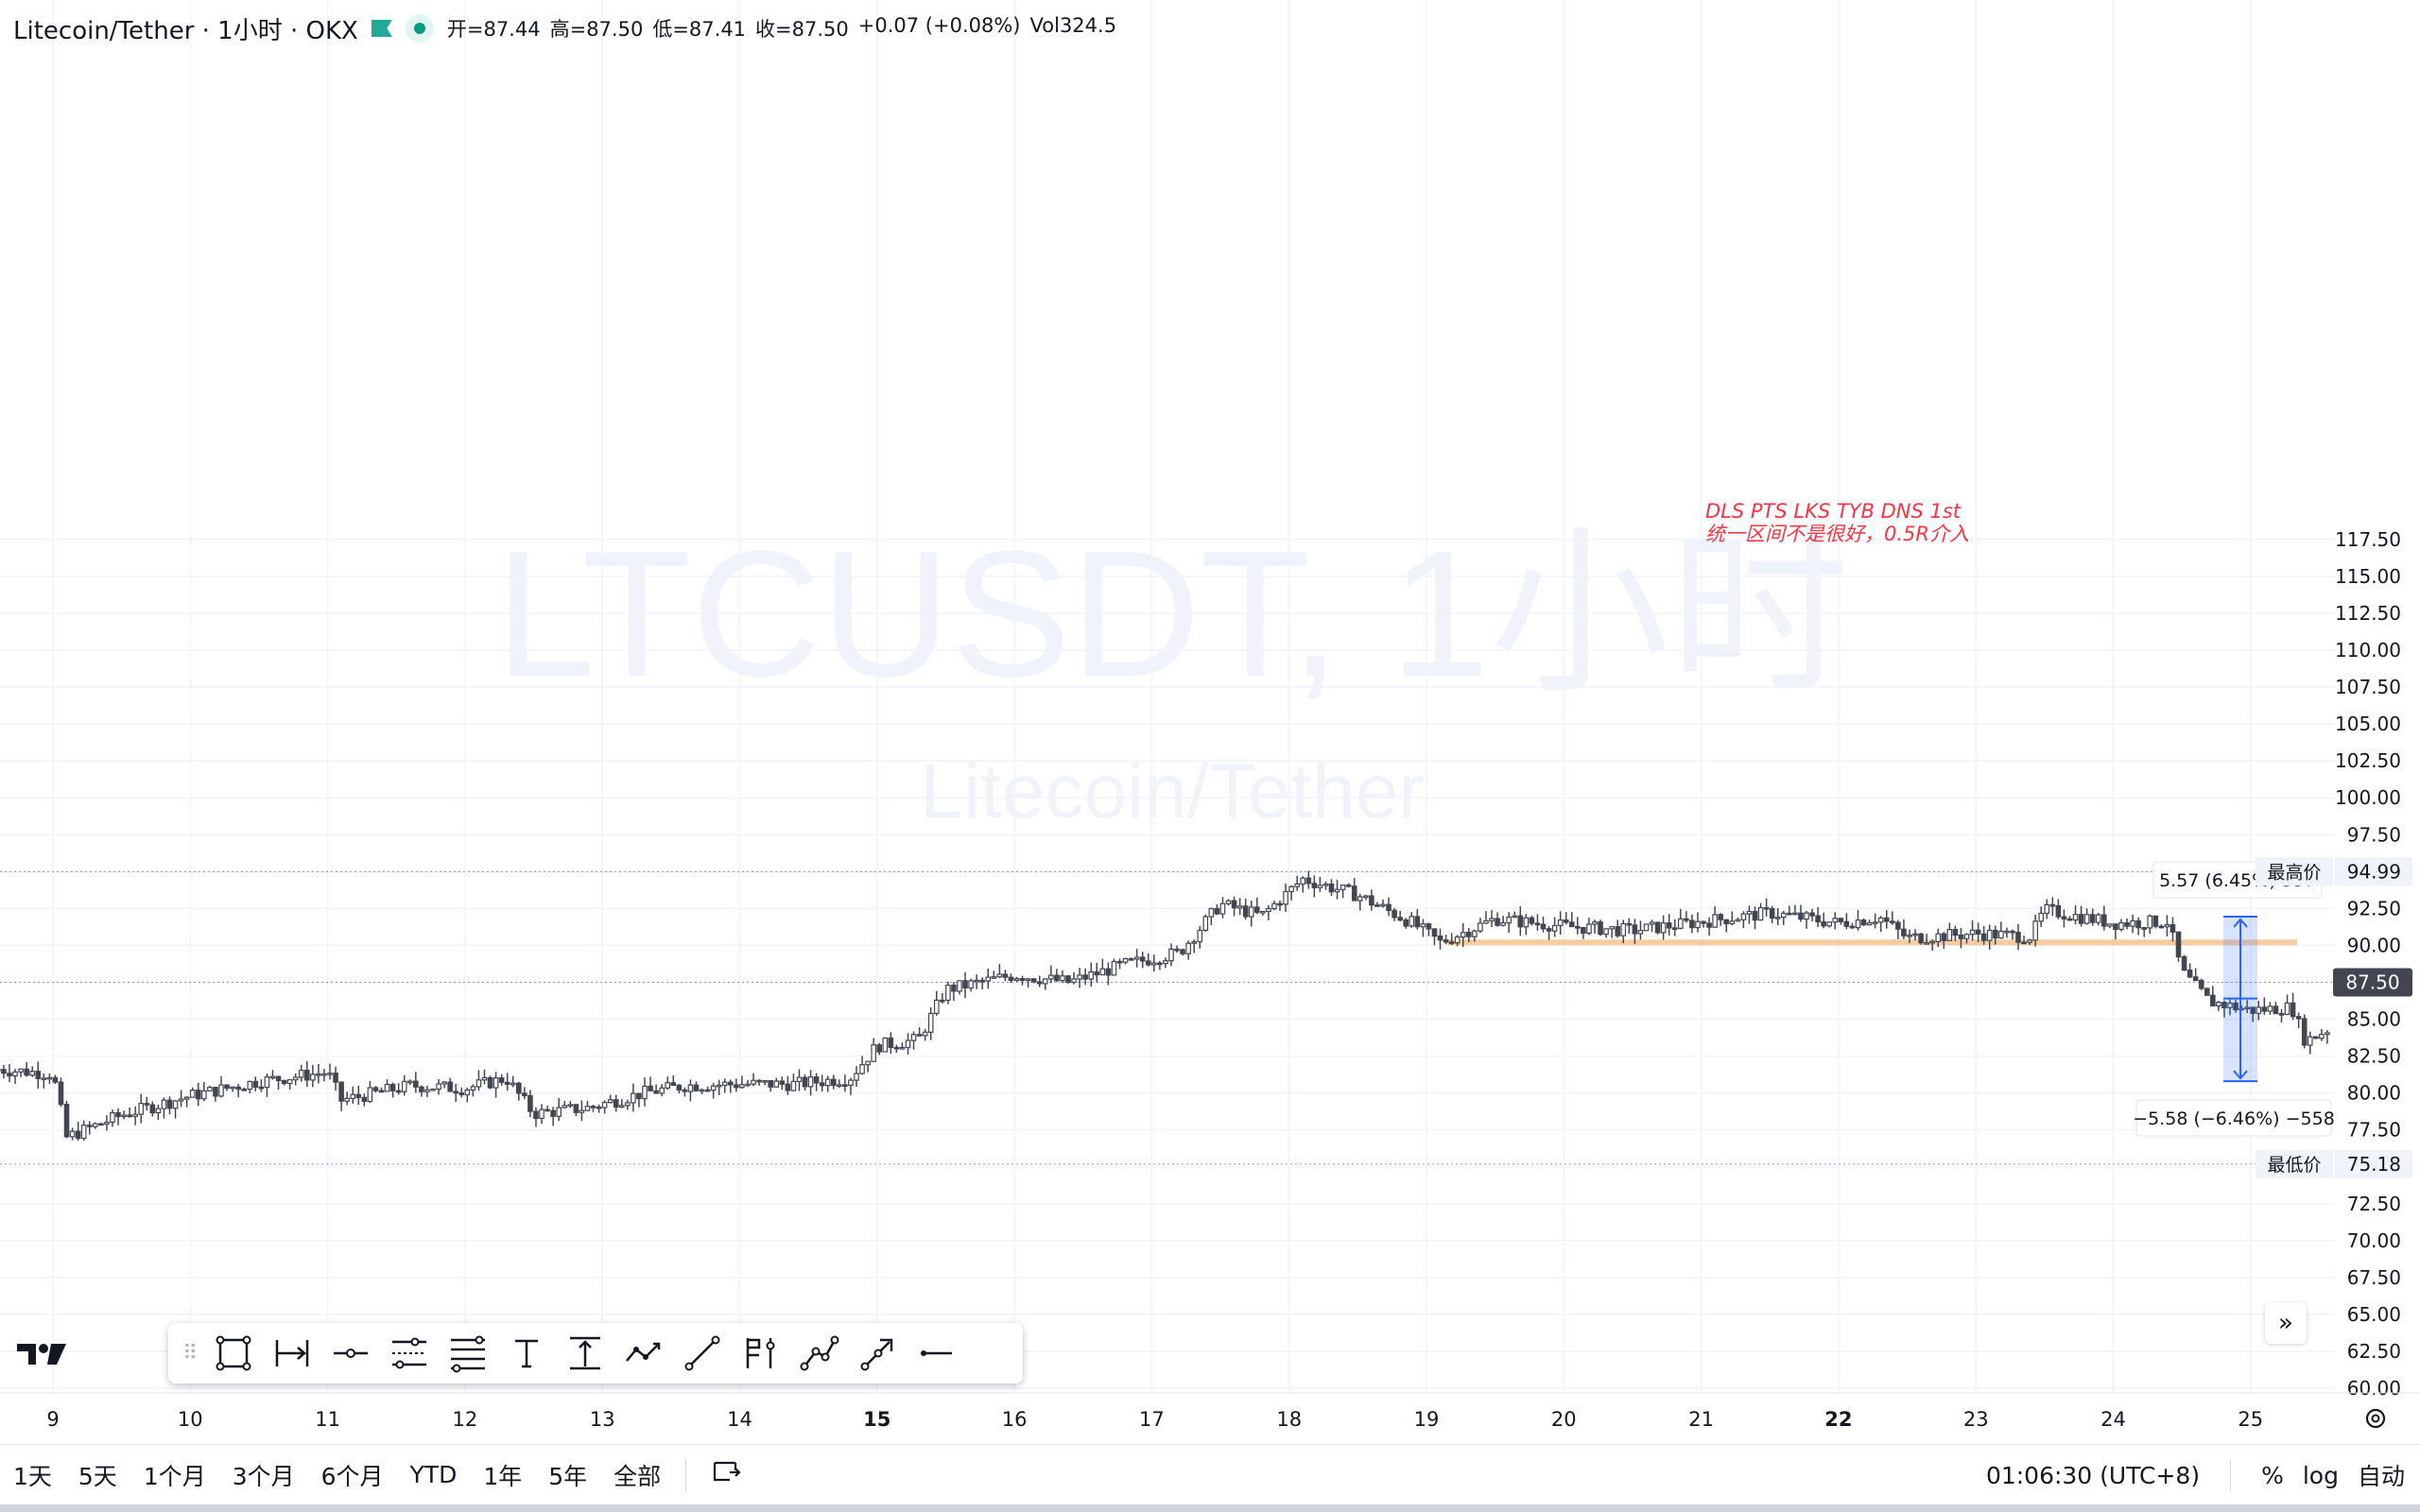  I want to click on path-icon, so click(643, 1353).